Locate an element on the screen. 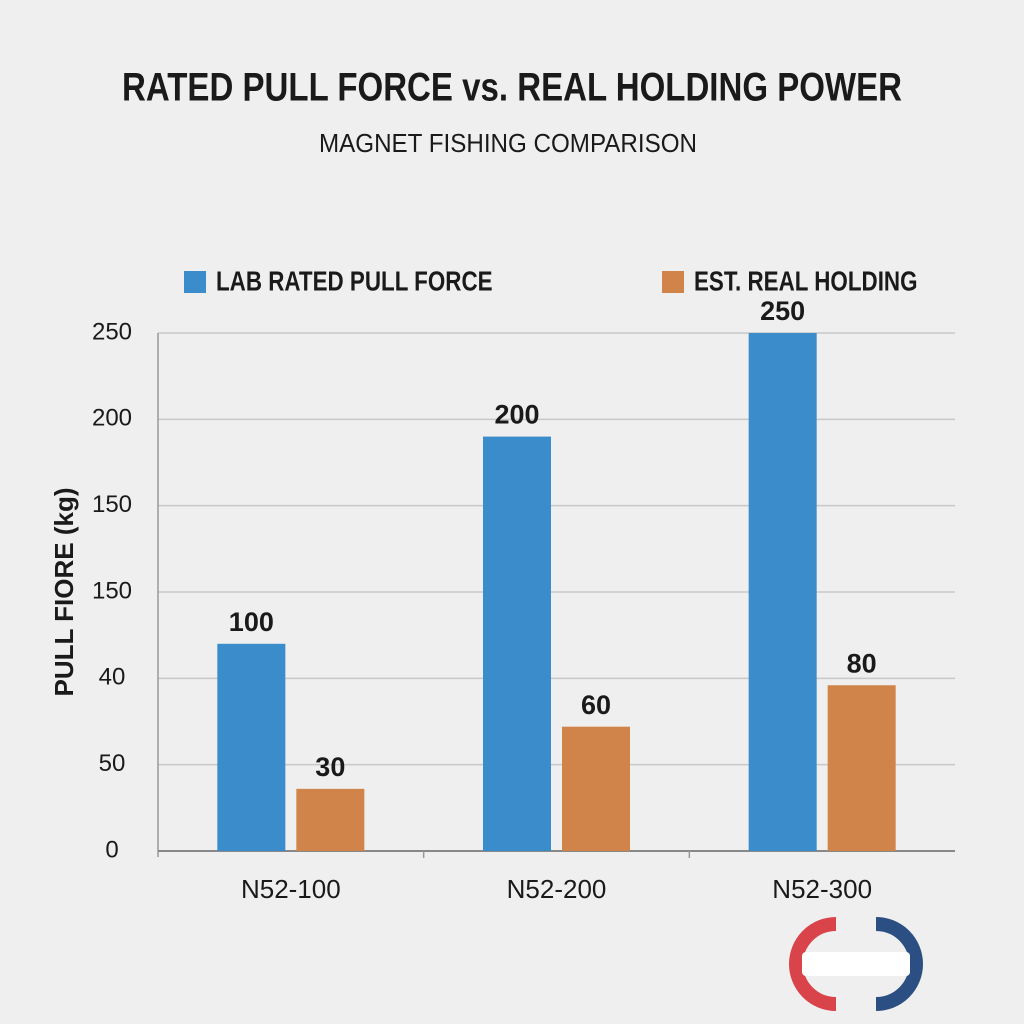  logo-badge is located at coordinates (856, 964).